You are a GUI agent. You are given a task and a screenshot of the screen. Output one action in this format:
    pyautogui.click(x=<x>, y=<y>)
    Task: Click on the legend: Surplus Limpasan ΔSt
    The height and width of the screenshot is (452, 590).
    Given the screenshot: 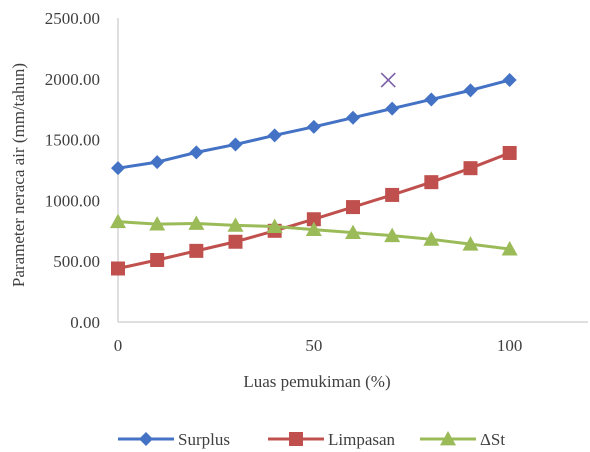 What is the action you would take?
    pyautogui.click(x=311, y=439)
    